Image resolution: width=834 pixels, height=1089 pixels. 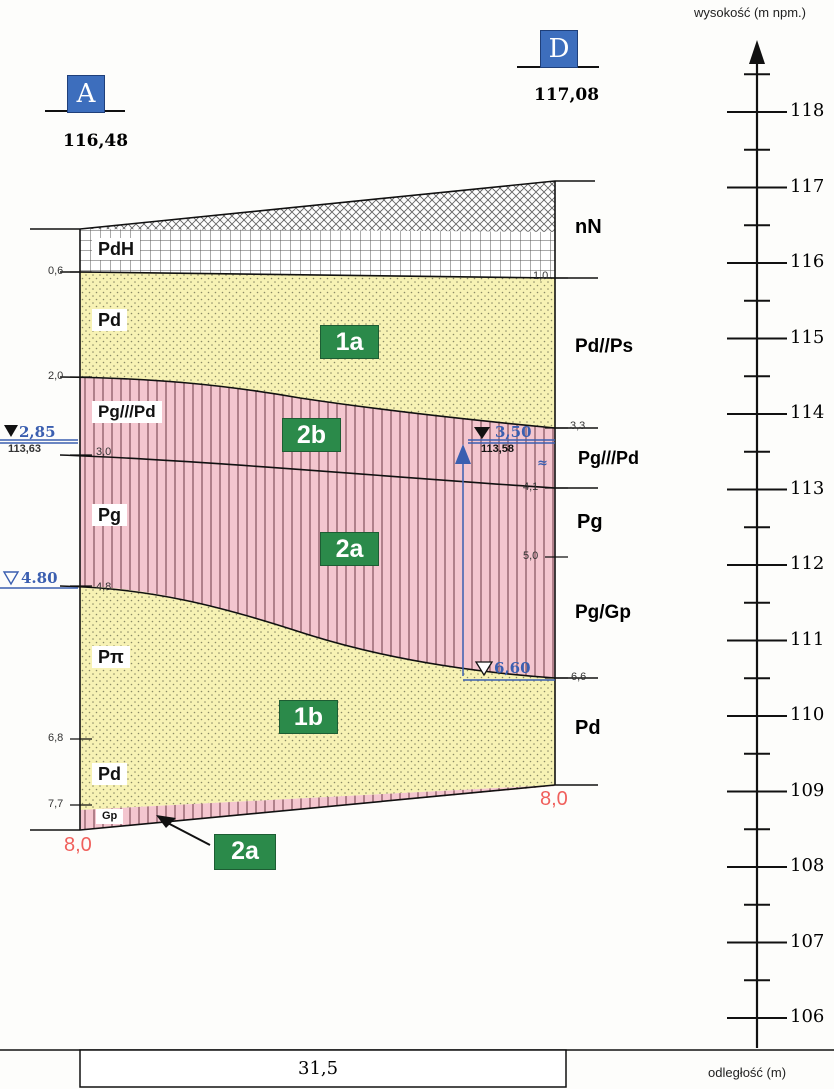 I want to click on elevation-tick-label: 114, so click(x=807, y=412).